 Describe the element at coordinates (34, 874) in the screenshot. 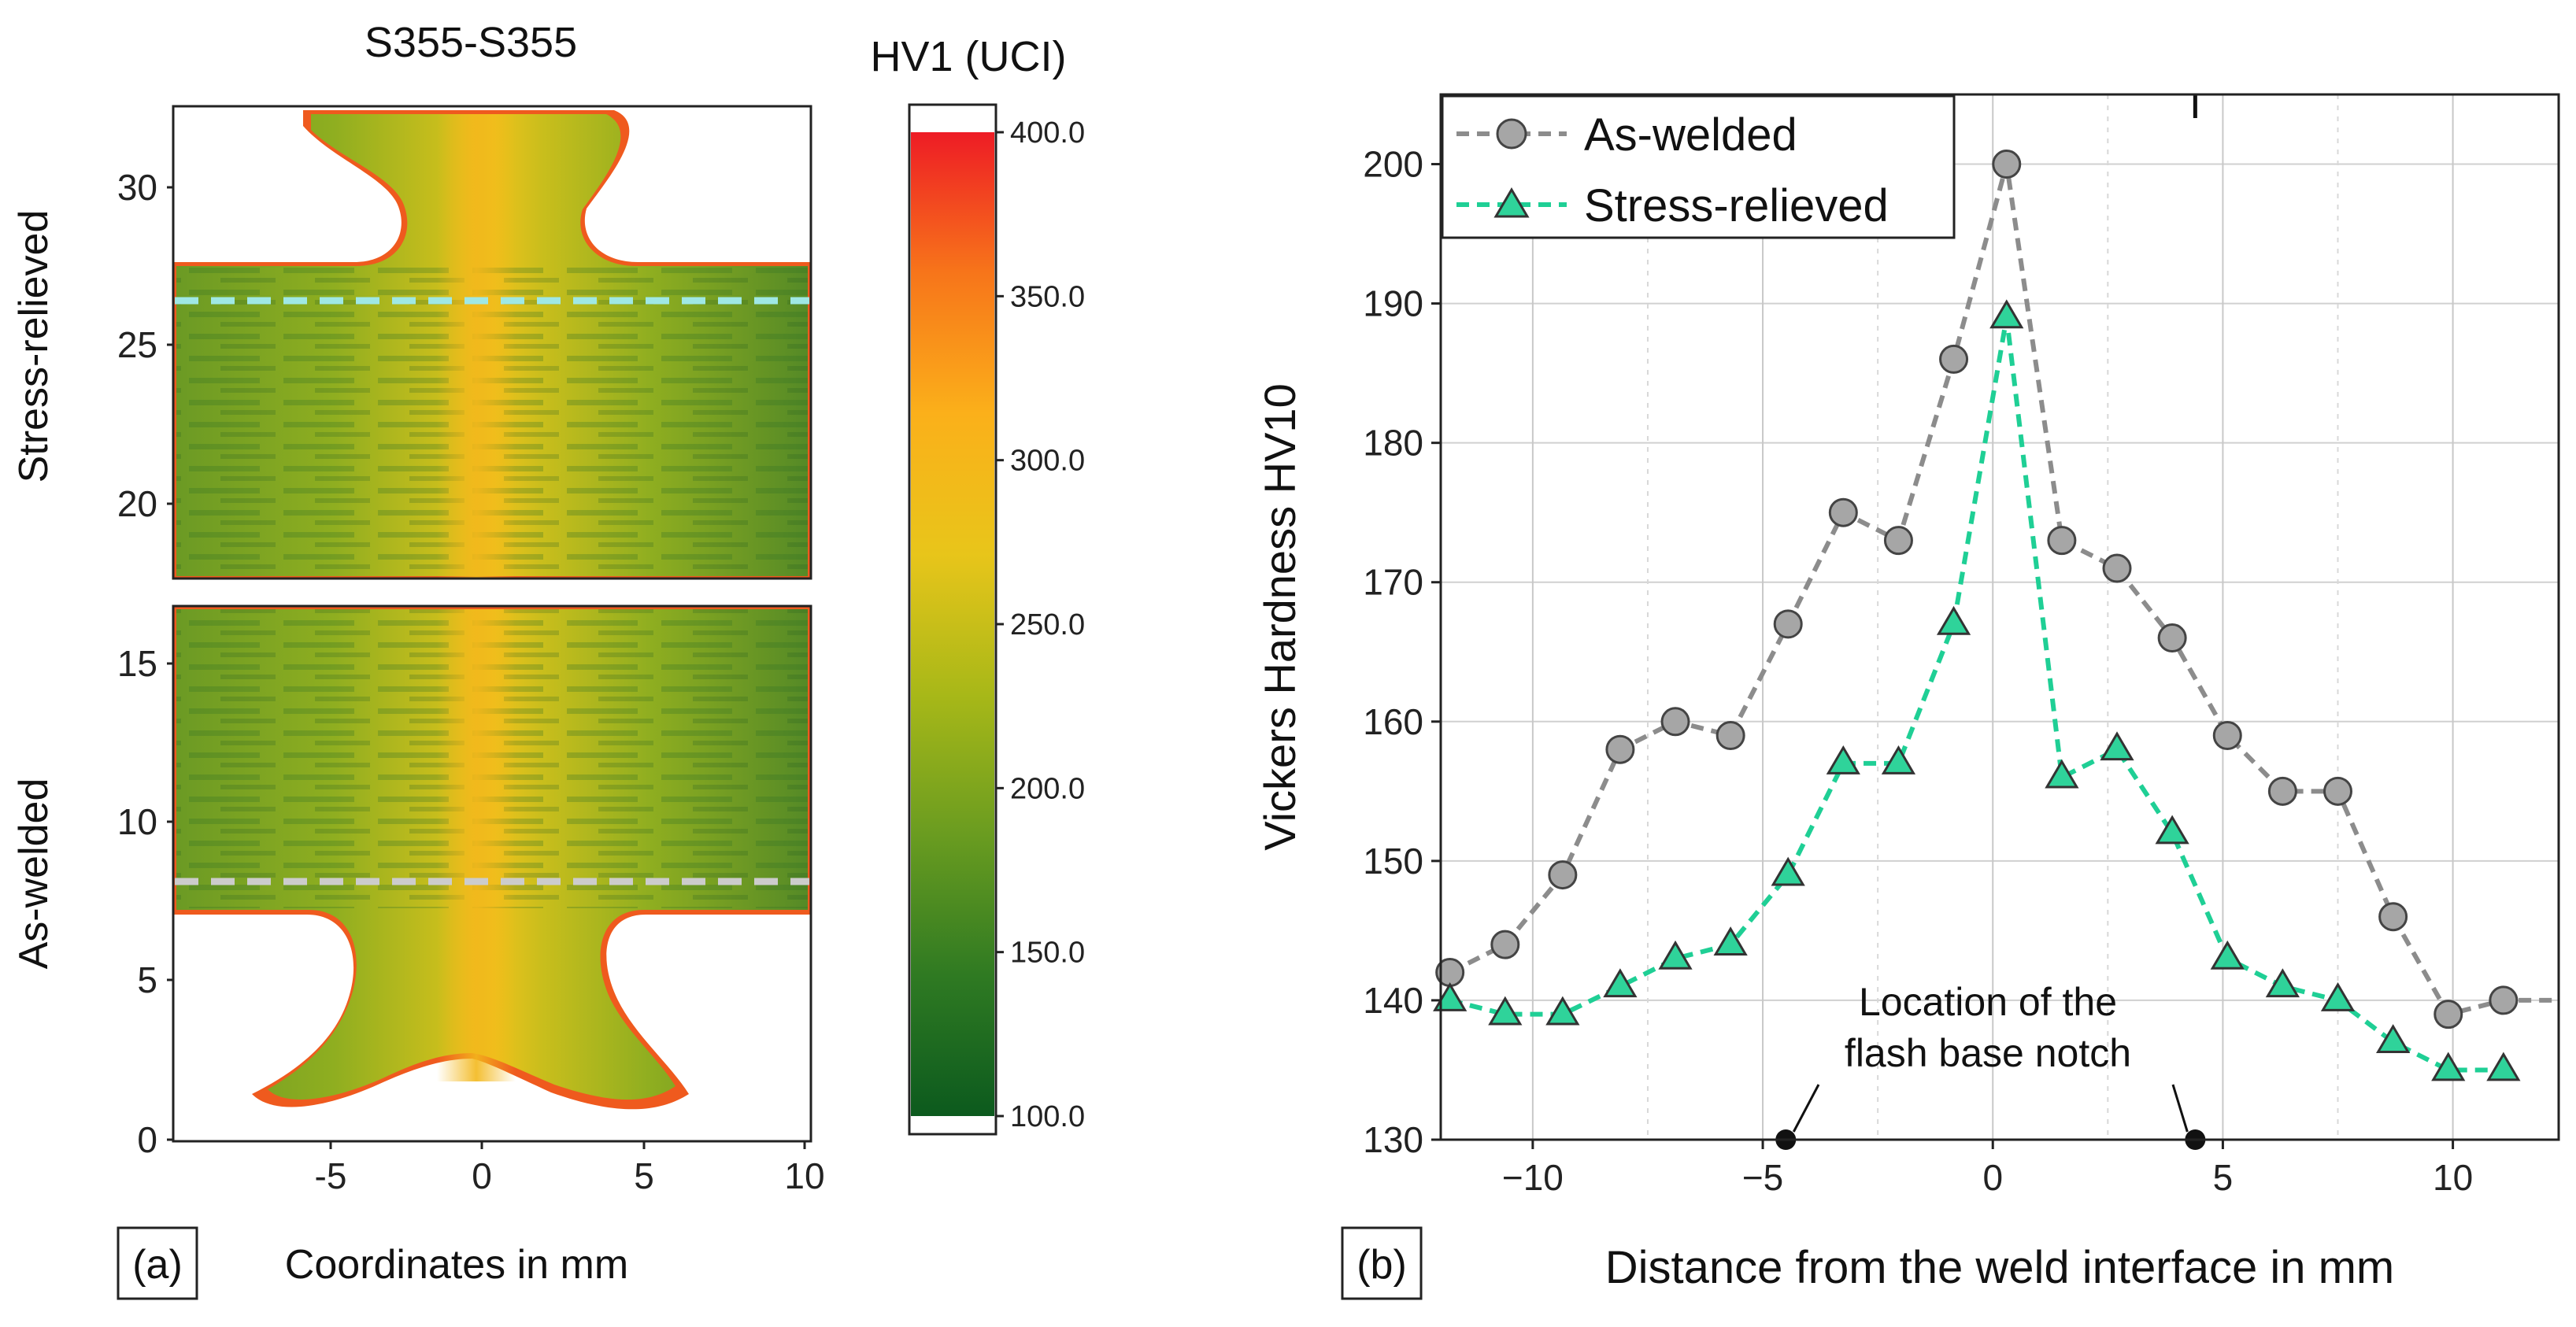

I see `as-welded-label: As-welded` at that location.